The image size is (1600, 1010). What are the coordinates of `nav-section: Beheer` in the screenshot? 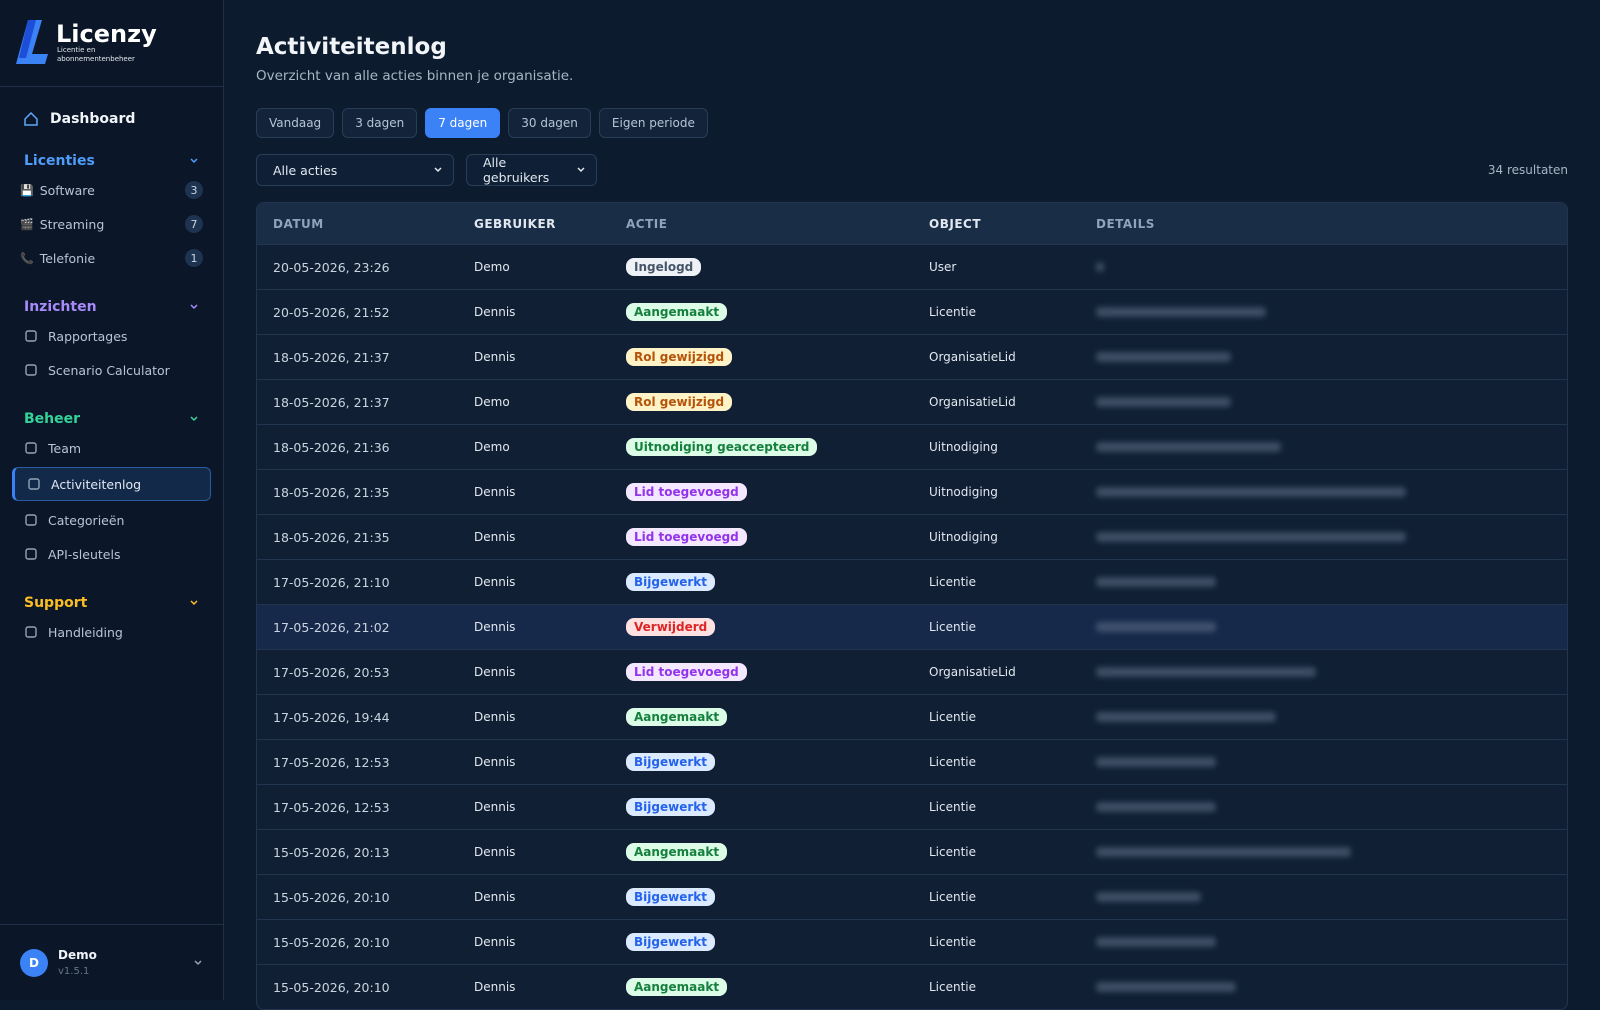 It's located at (111, 419).